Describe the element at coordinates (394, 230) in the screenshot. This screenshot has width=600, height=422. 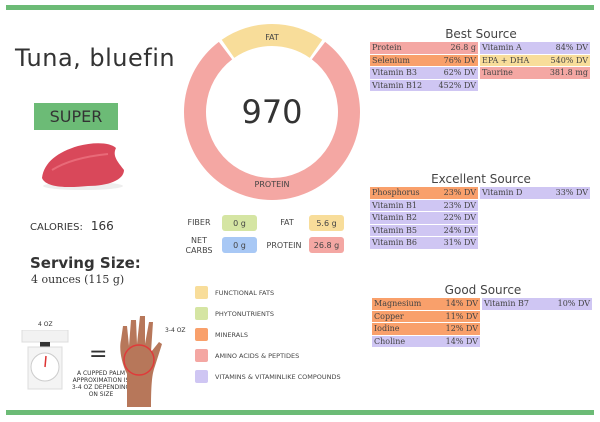
I see `nutrient-name: Vitamin B5` at that location.